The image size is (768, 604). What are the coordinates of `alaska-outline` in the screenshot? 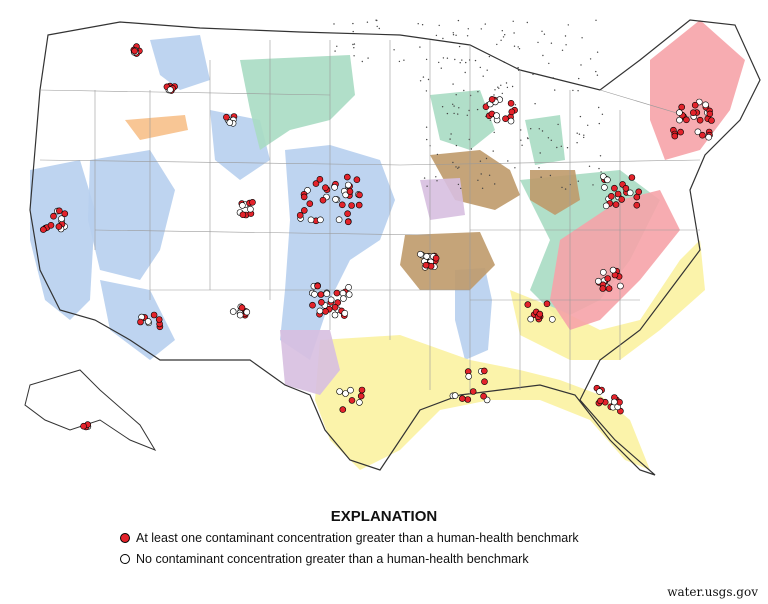 It's located at (90, 410).